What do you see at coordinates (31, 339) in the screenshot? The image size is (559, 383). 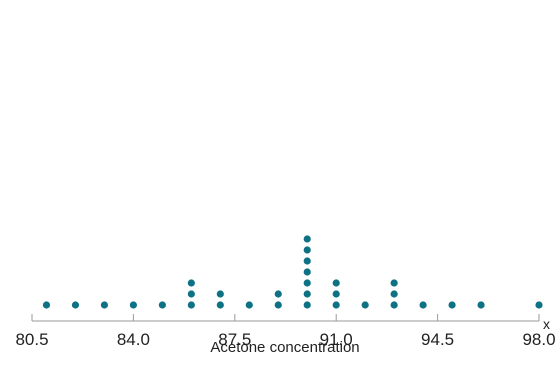 I see `x-tick-label: 80.5` at bounding box center [31, 339].